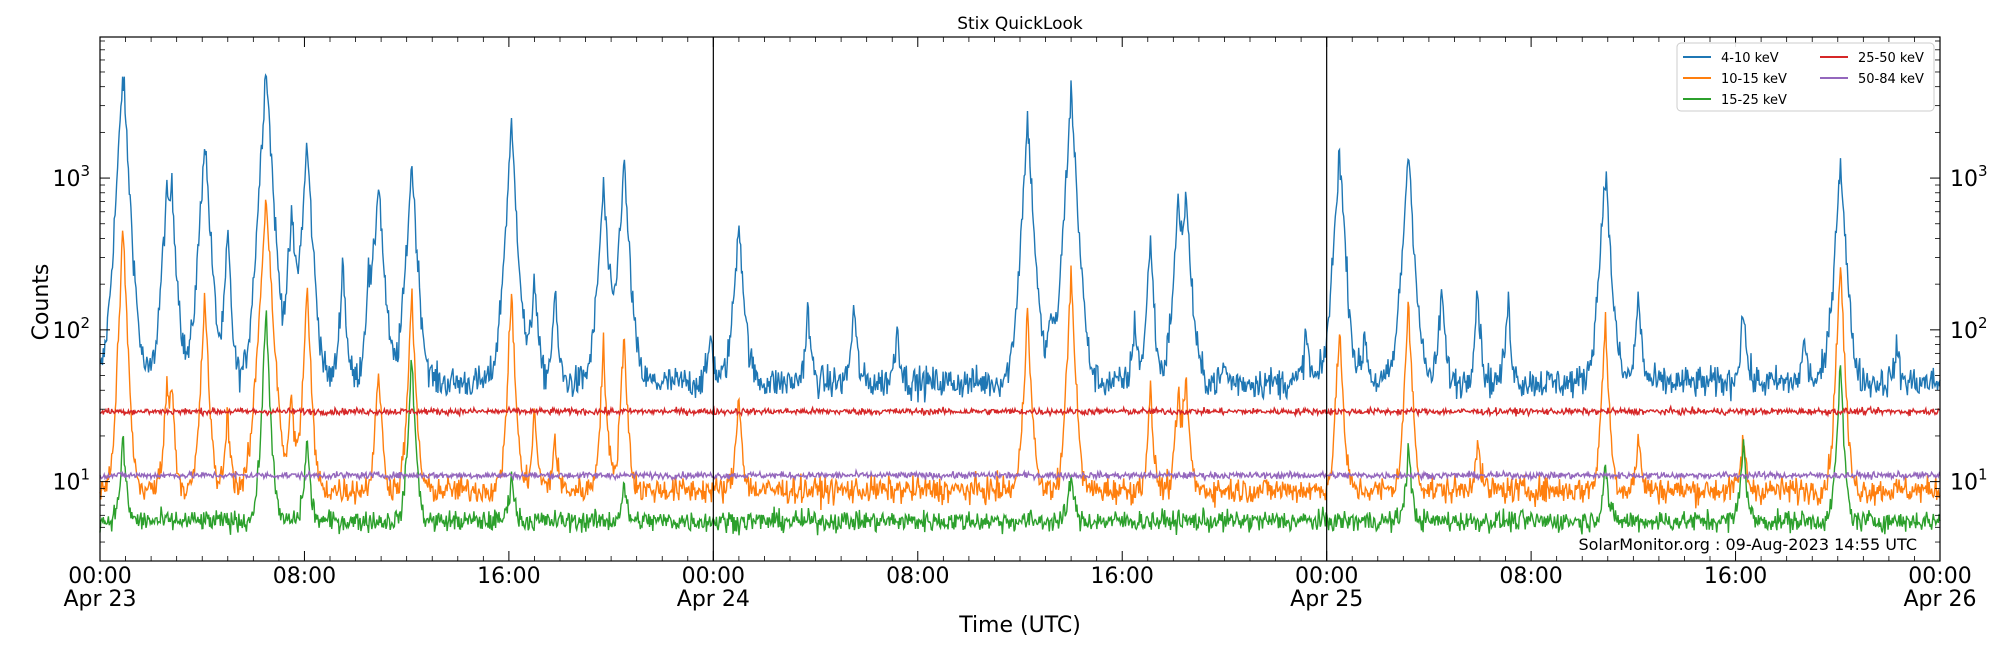  Describe the element at coordinates (71, 329) in the screenshot. I see `y-tick-label-left-1: 10²` at that location.